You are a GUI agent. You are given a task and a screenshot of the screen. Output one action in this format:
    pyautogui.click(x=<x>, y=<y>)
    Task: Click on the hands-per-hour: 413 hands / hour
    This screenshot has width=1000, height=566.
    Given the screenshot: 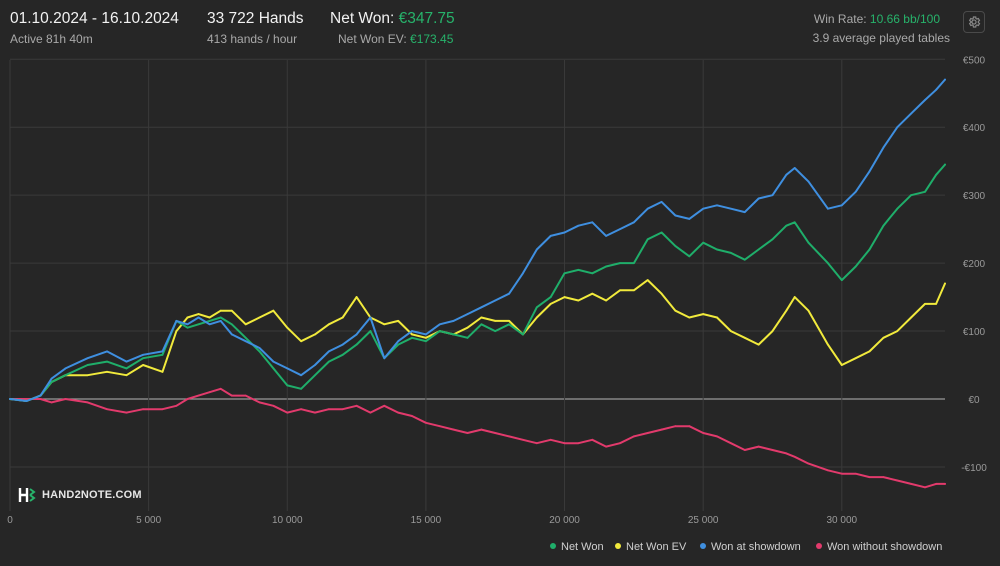 What is the action you would take?
    pyautogui.click(x=252, y=39)
    